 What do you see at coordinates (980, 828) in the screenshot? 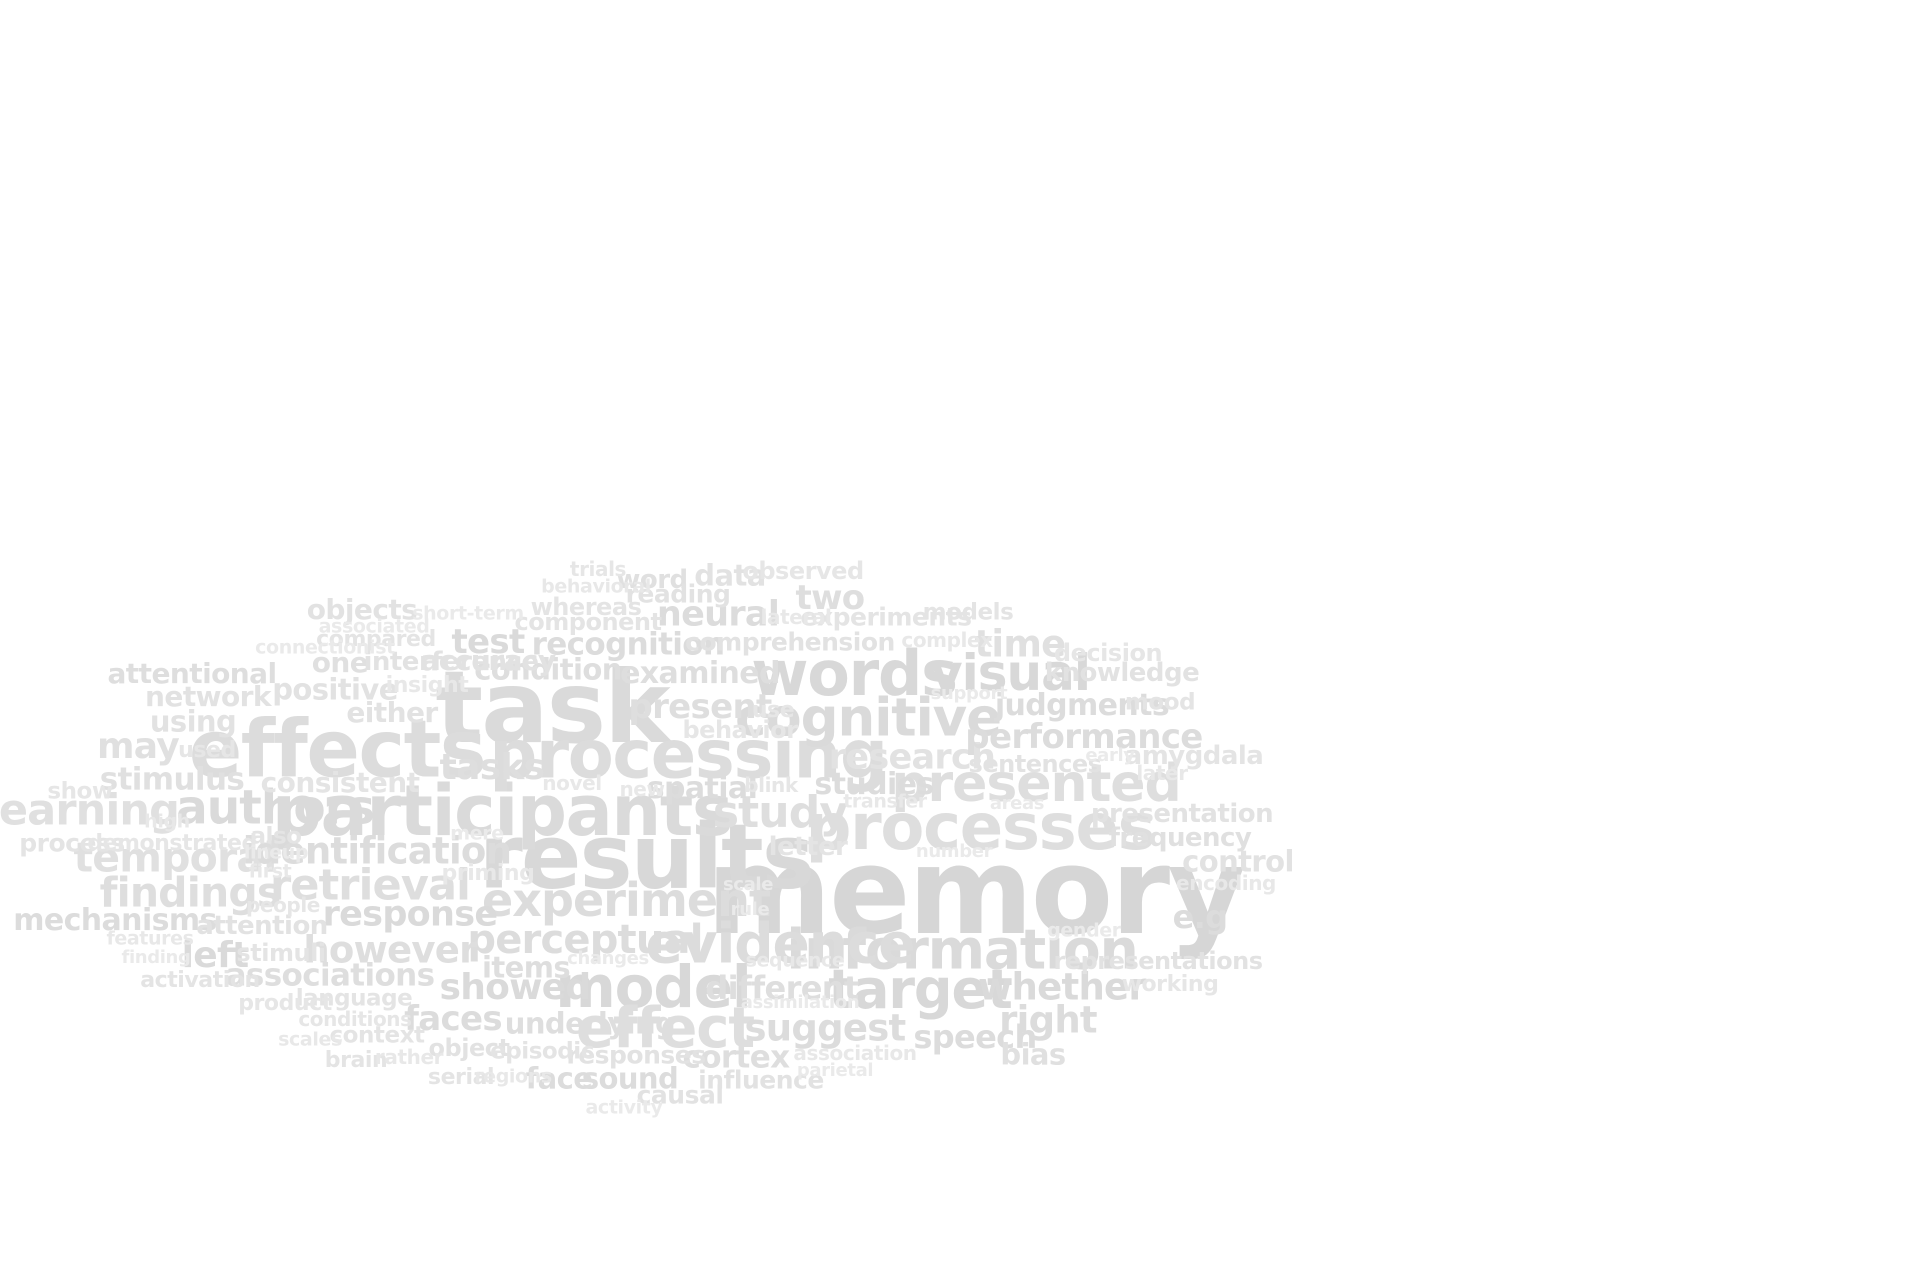
I see `word-cloud-word: processes` at bounding box center [980, 828].